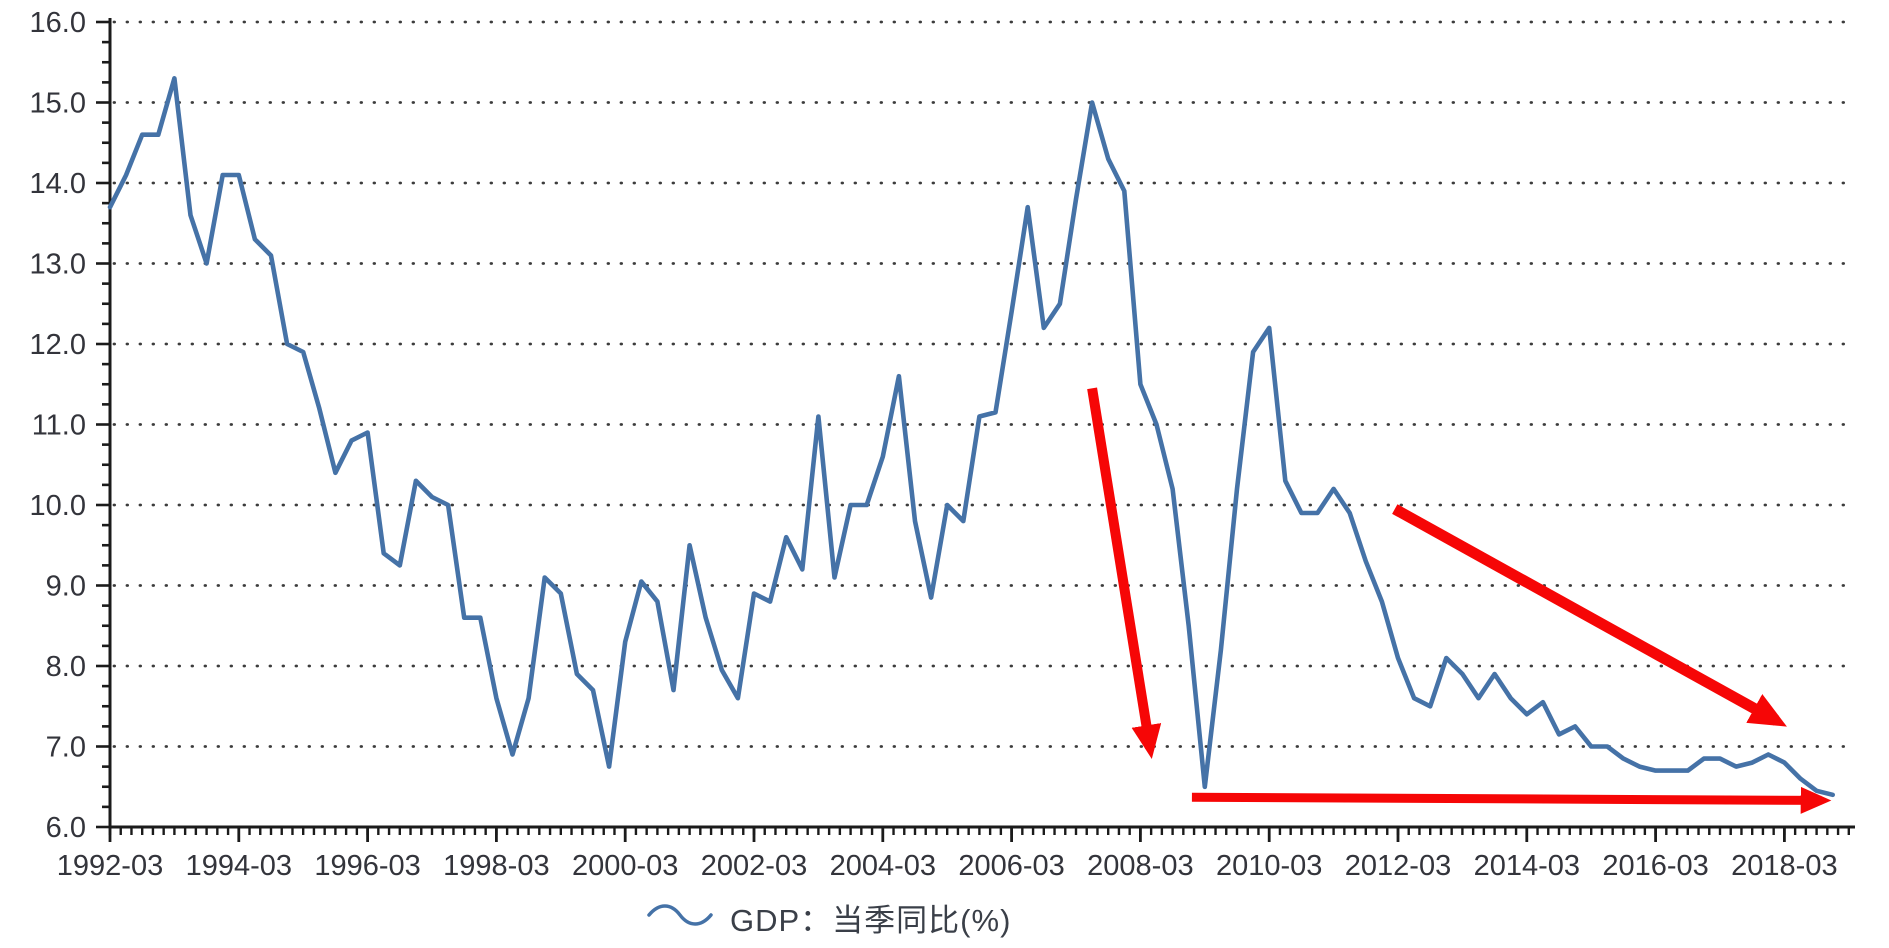  I want to click on y-tick-label: 13.0, so click(58, 265).